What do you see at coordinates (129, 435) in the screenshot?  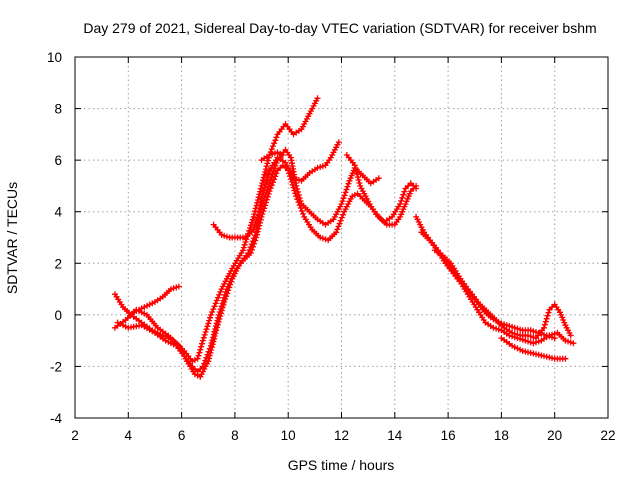 I see `x-tick-label: 4` at bounding box center [129, 435].